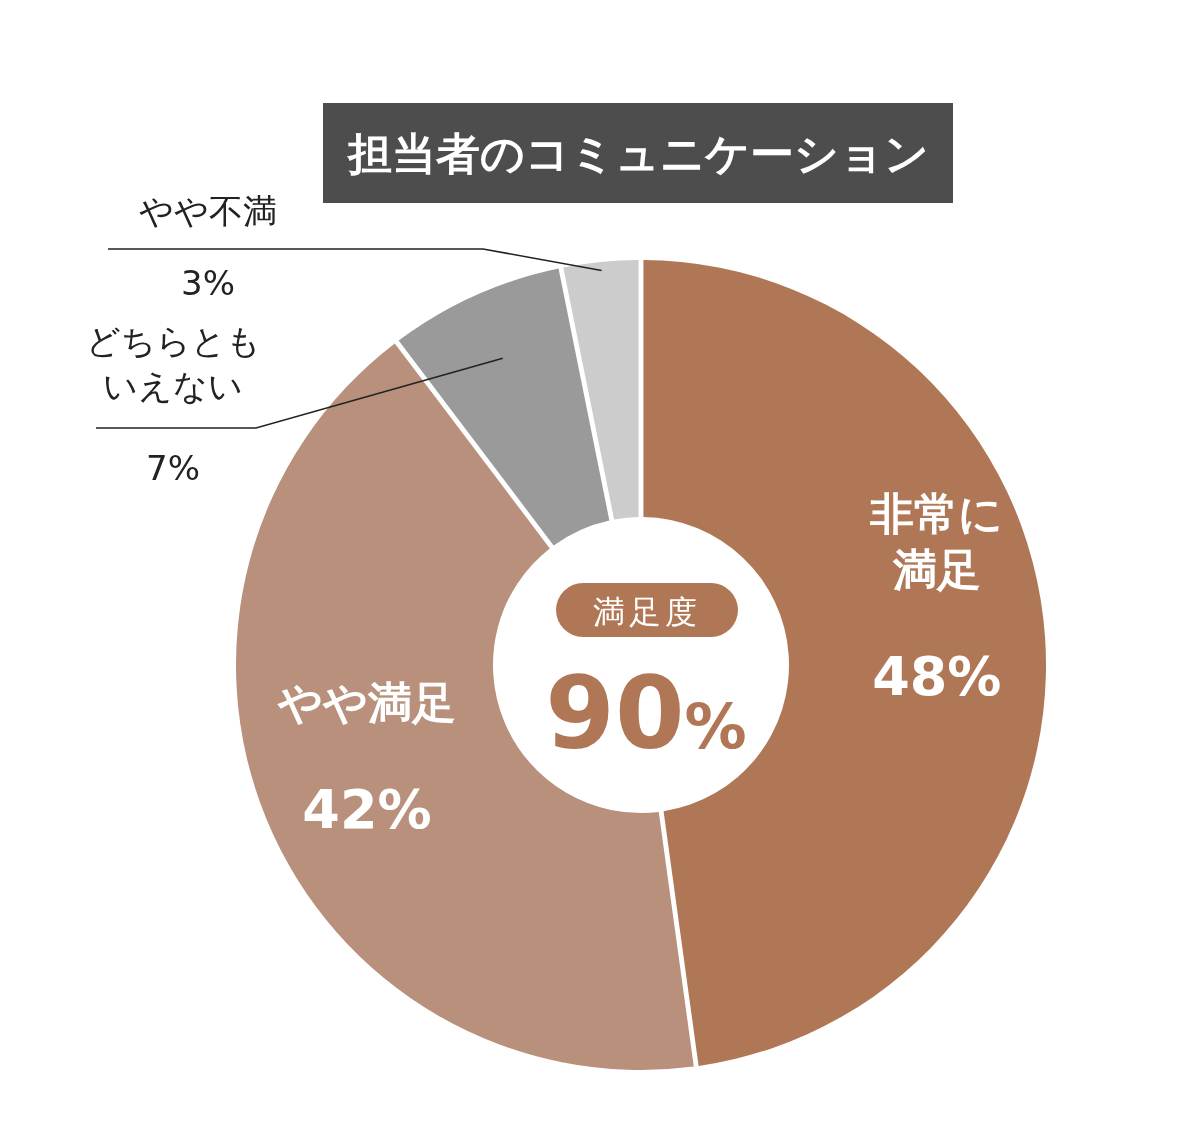  What do you see at coordinates (208, 283) in the screenshot?
I see `data-label: 3%` at bounding box center [208, 283].